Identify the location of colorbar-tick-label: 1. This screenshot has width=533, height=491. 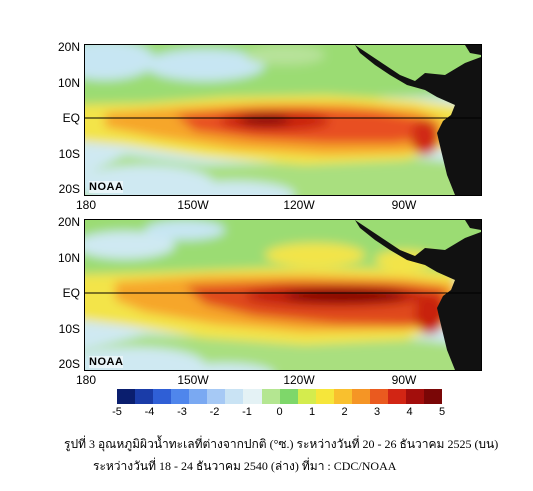
(312, 412).